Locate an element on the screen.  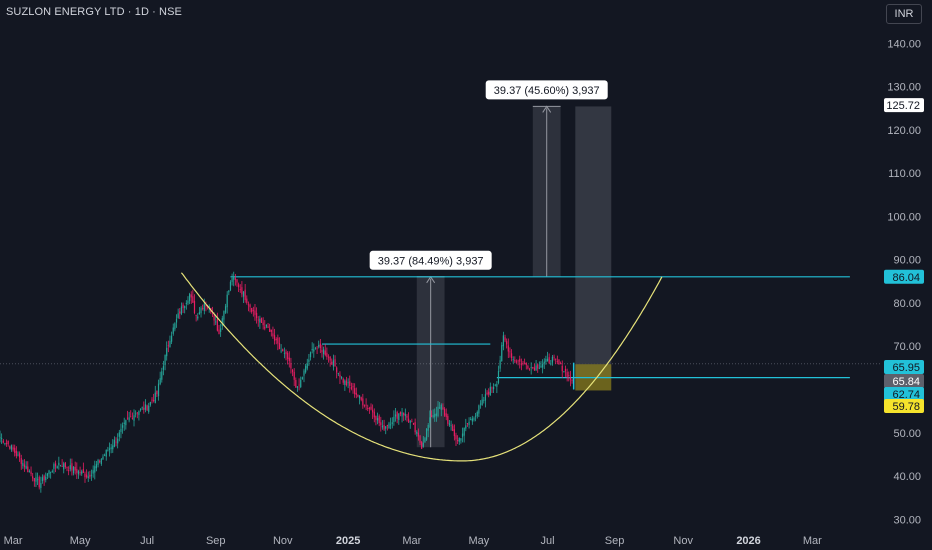
chart-title: SUZLON ENERGY LTD · 1D · NSE is located at coordinates (94, 12).